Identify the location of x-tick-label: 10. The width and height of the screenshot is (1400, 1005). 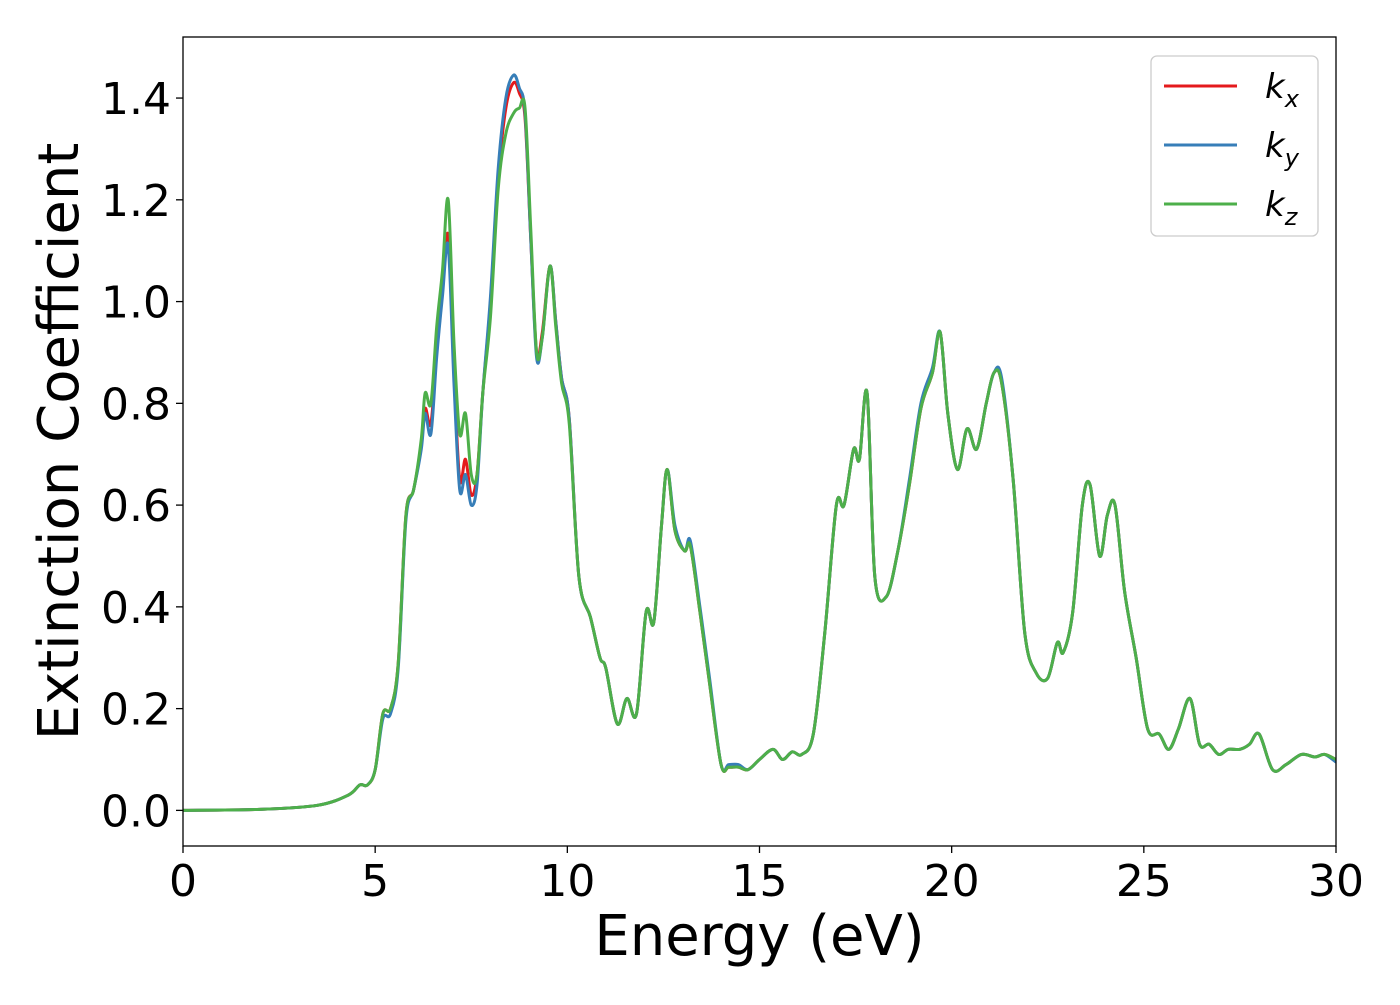
(567, 881).